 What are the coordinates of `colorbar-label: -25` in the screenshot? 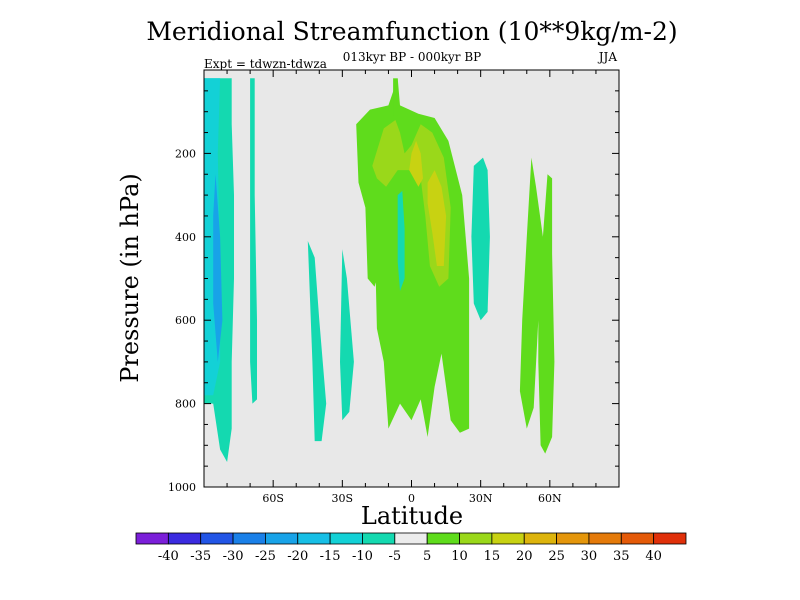 It's located at (265, 556).